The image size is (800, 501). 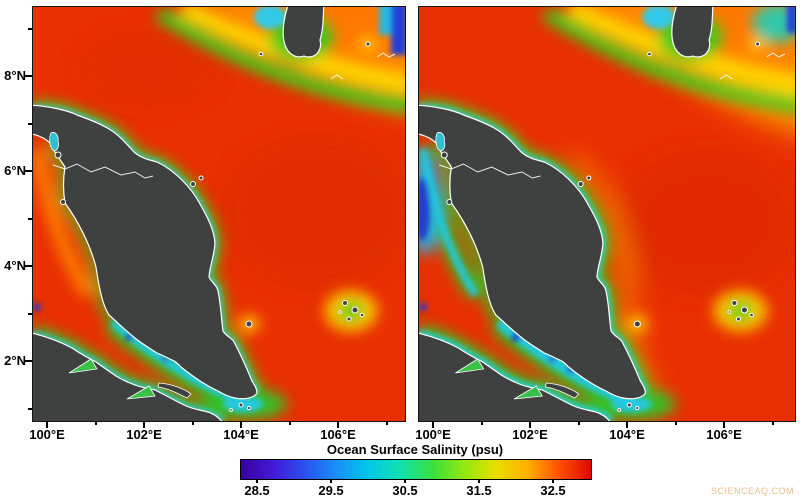 I want to click on colorbar-tick-label: 28.5, so click(x=257, y=490).